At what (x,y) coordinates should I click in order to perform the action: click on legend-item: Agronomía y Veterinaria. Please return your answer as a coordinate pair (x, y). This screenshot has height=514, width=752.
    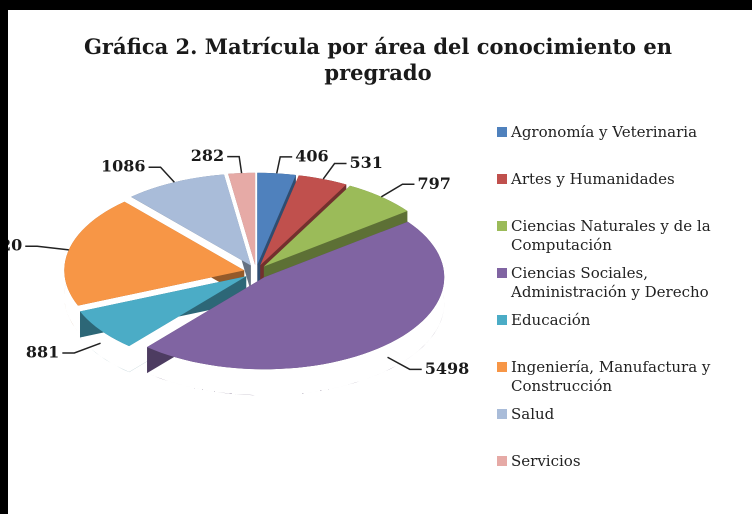
    Looking at the image, I should click on (623, 132).